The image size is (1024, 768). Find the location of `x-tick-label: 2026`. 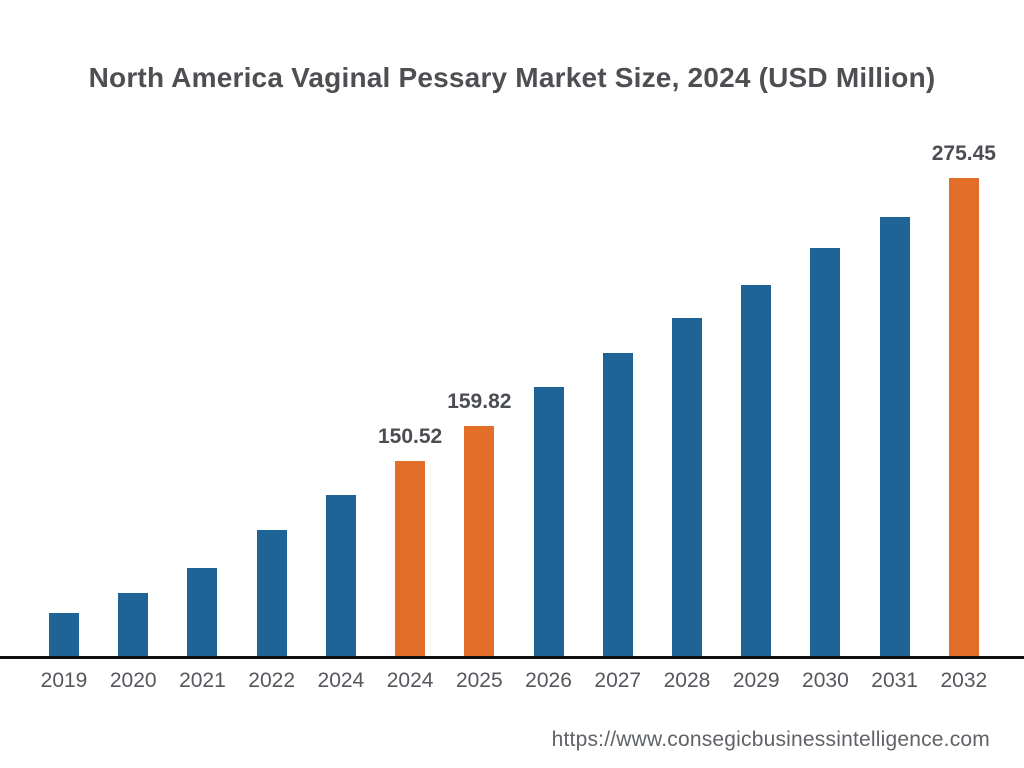

x-tick-label: 2026 is located at coordinates (548, 680).